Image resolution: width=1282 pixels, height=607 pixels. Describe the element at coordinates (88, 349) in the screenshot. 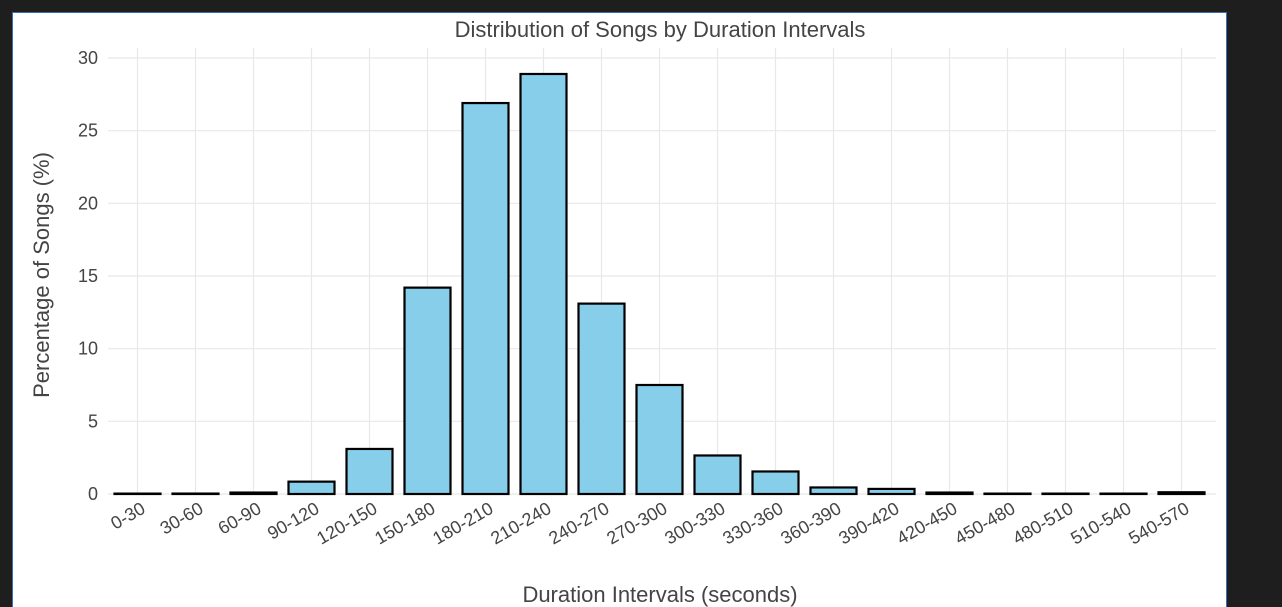

I see `y-tick-label: 10` at that location.